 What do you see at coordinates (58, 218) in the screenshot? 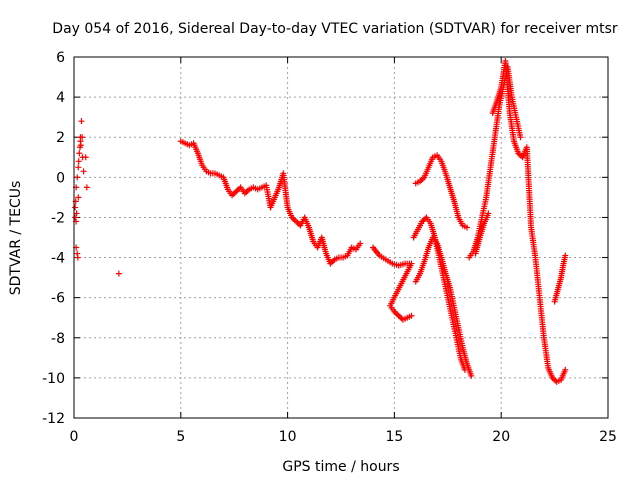
I see `y-tick-label: -2` at bounding box center [58, 218].